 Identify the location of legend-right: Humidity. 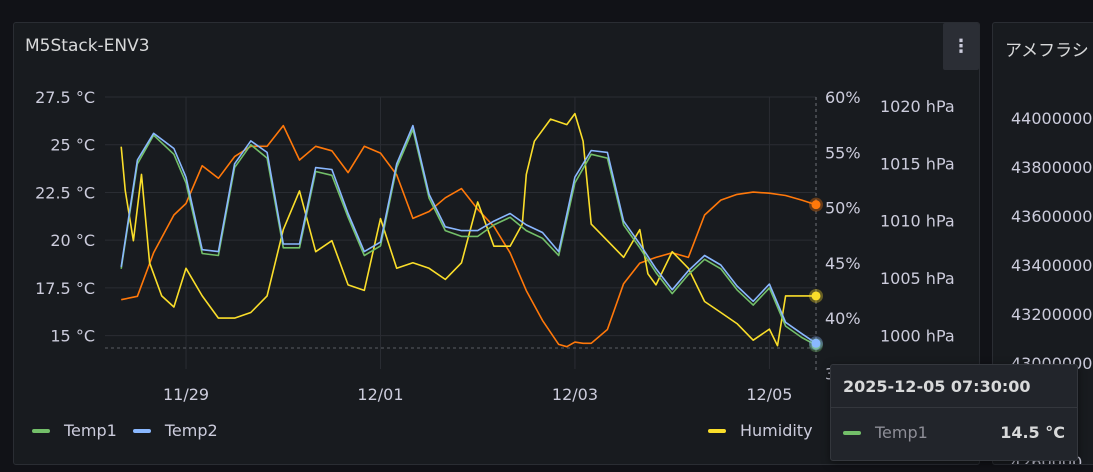
(768, 430).